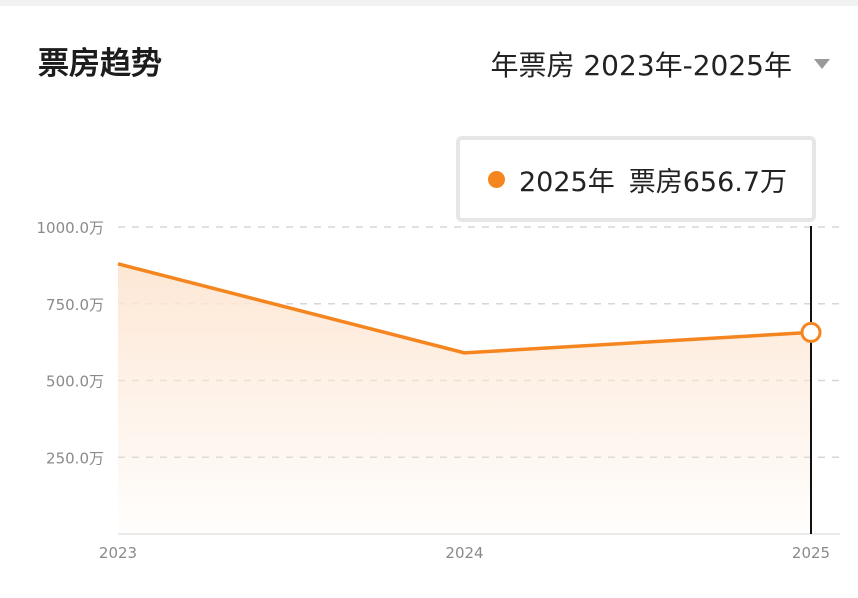  What do you see at coordinates (71, 228) in the screenshot?
I see `y-tick-label: 1000.0万` at bounding box center [71, 228].